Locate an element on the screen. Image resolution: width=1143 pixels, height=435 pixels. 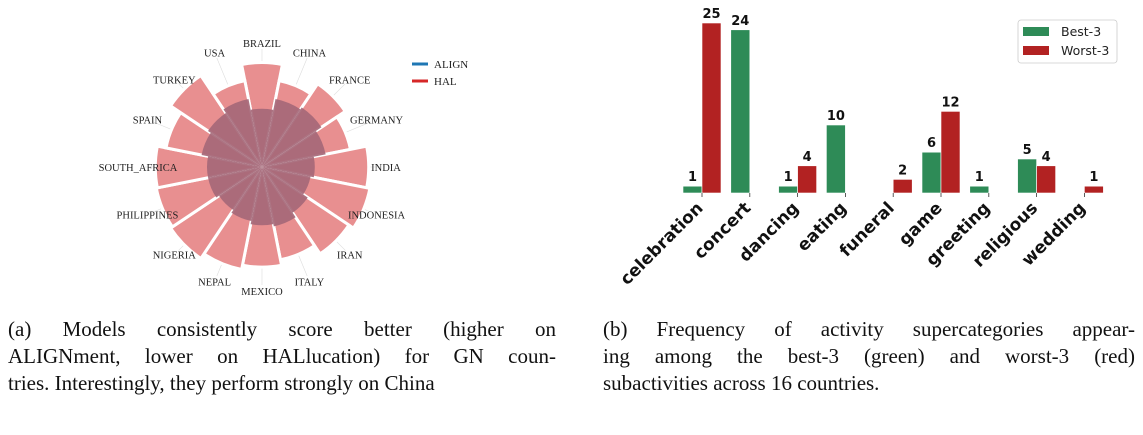
country-label: PHILIPPINES is located at coordinates (148, 215).